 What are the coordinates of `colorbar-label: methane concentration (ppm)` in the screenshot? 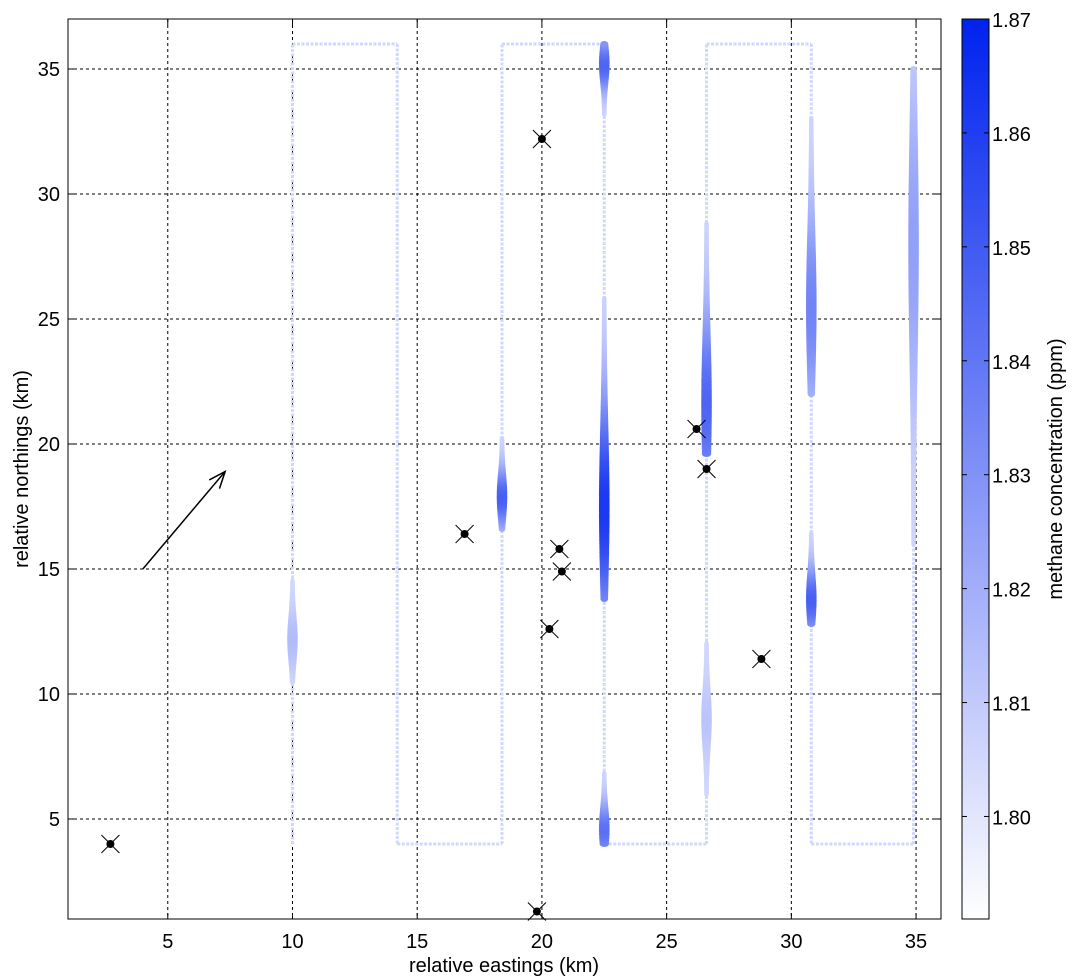 It's located at (1056, 468).